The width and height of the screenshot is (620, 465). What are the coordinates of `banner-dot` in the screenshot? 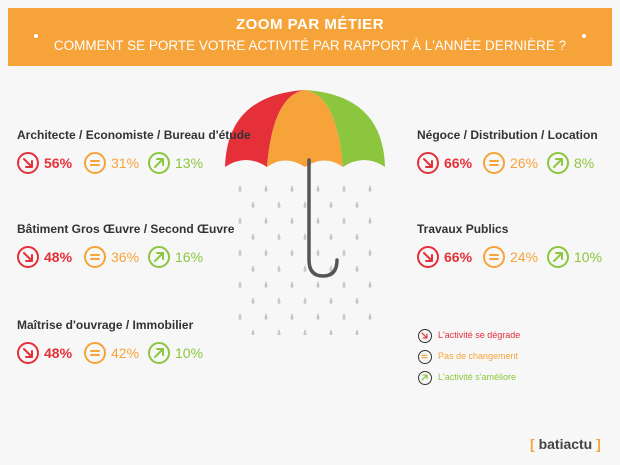 It's located at (36, 36).